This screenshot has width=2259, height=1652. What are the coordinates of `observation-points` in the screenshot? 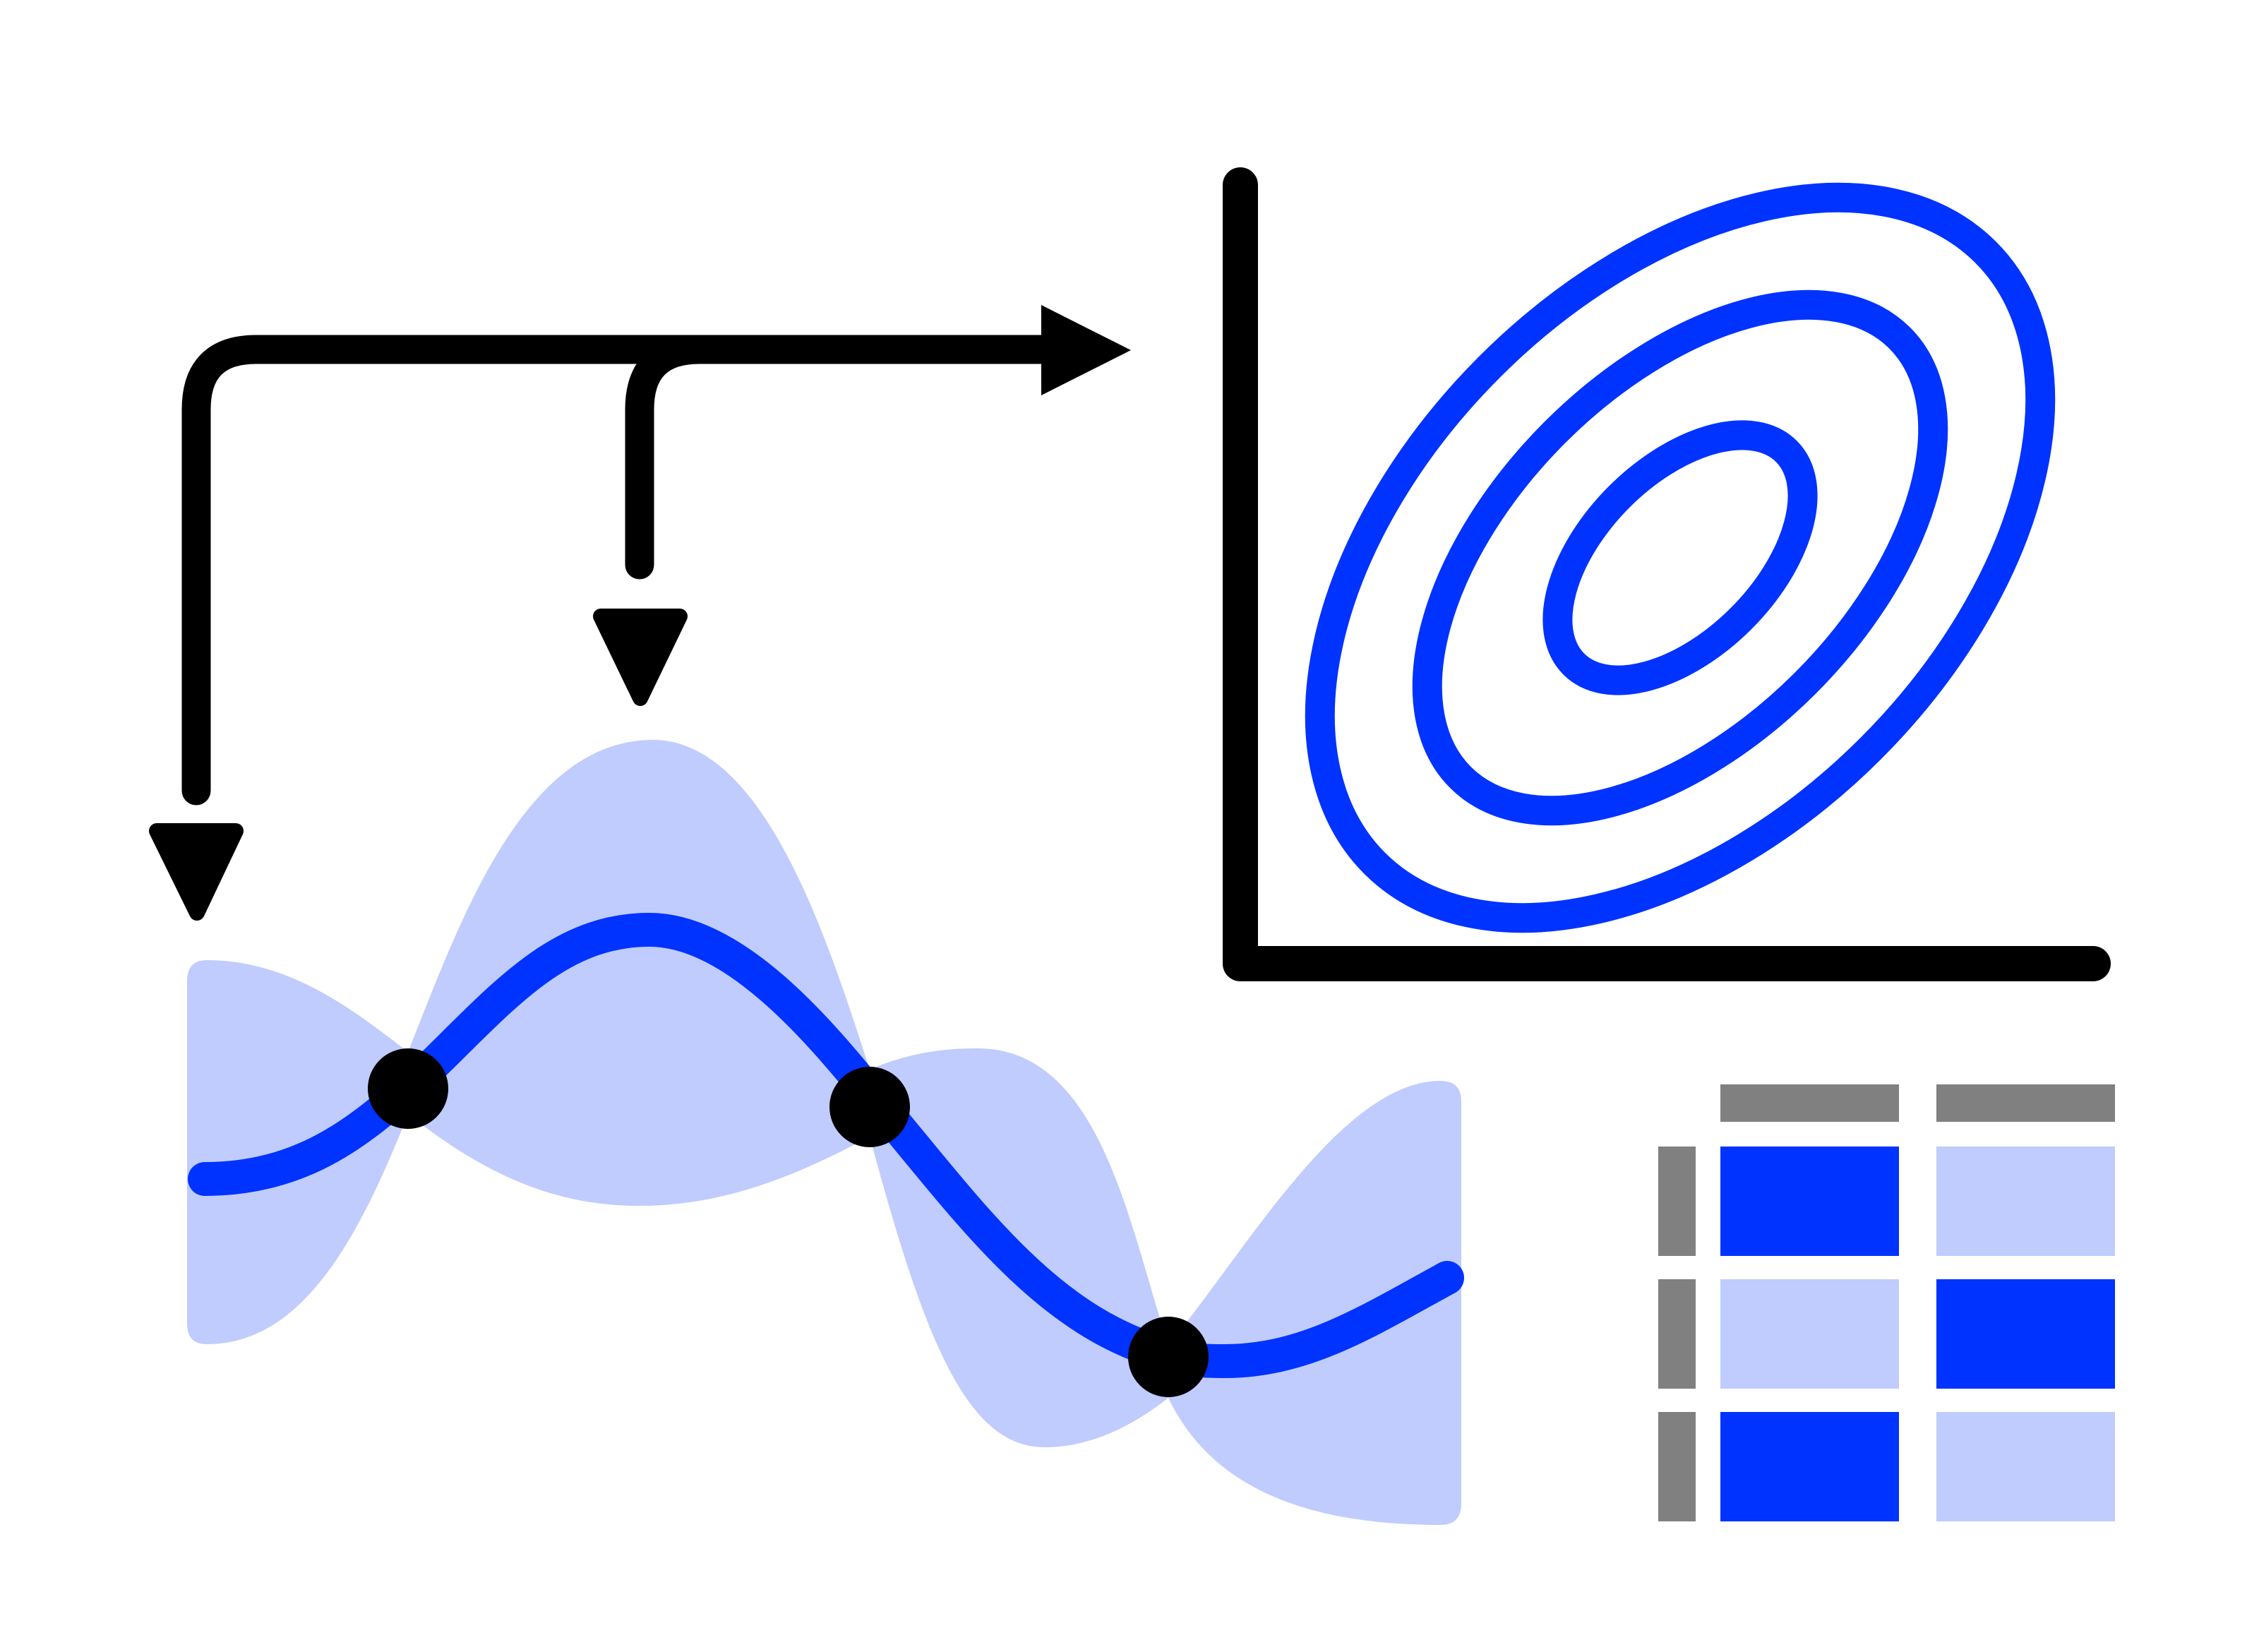 It's located at (788, 1222).